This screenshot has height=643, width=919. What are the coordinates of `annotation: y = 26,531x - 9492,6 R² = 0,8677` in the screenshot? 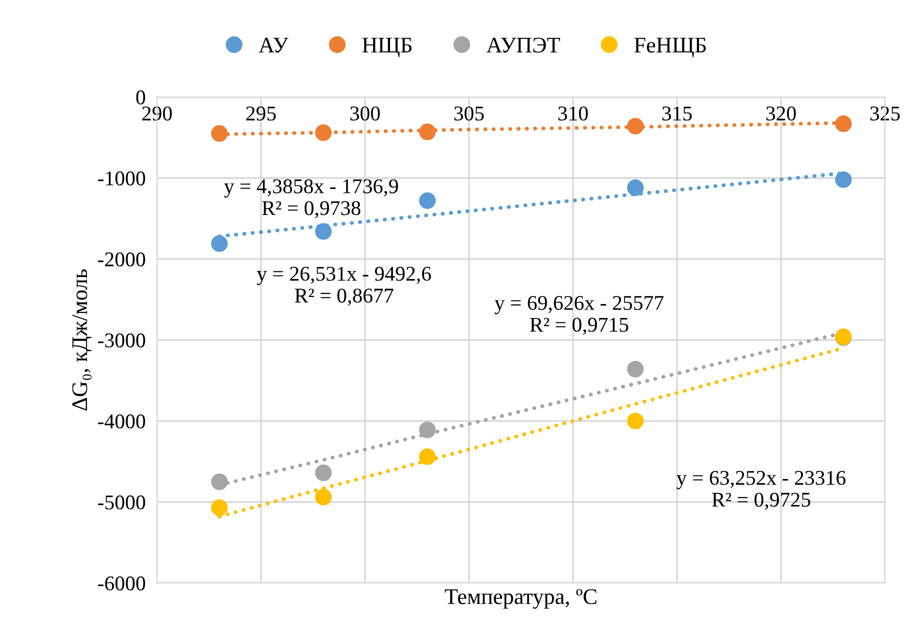 It's located at (343, 286).